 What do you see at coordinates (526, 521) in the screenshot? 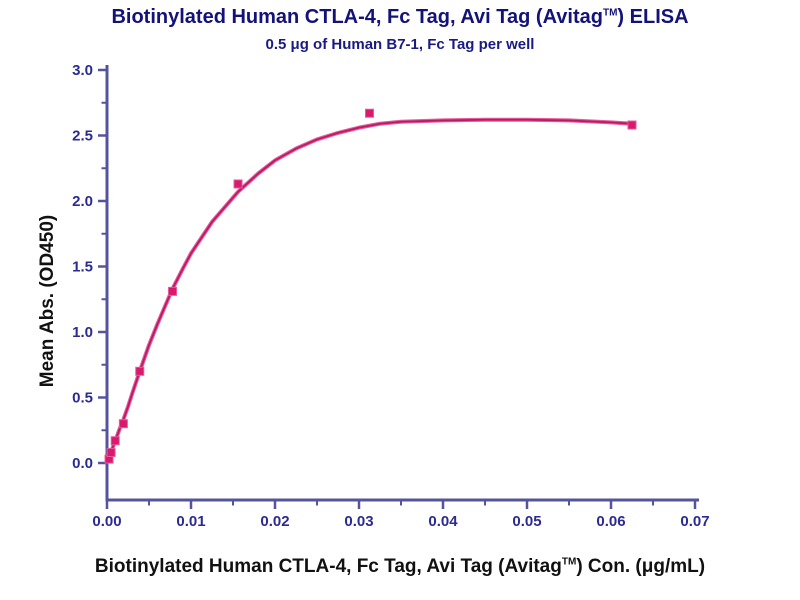
I see `x-tick-label: 0.05` at bounding box center [526, 521].